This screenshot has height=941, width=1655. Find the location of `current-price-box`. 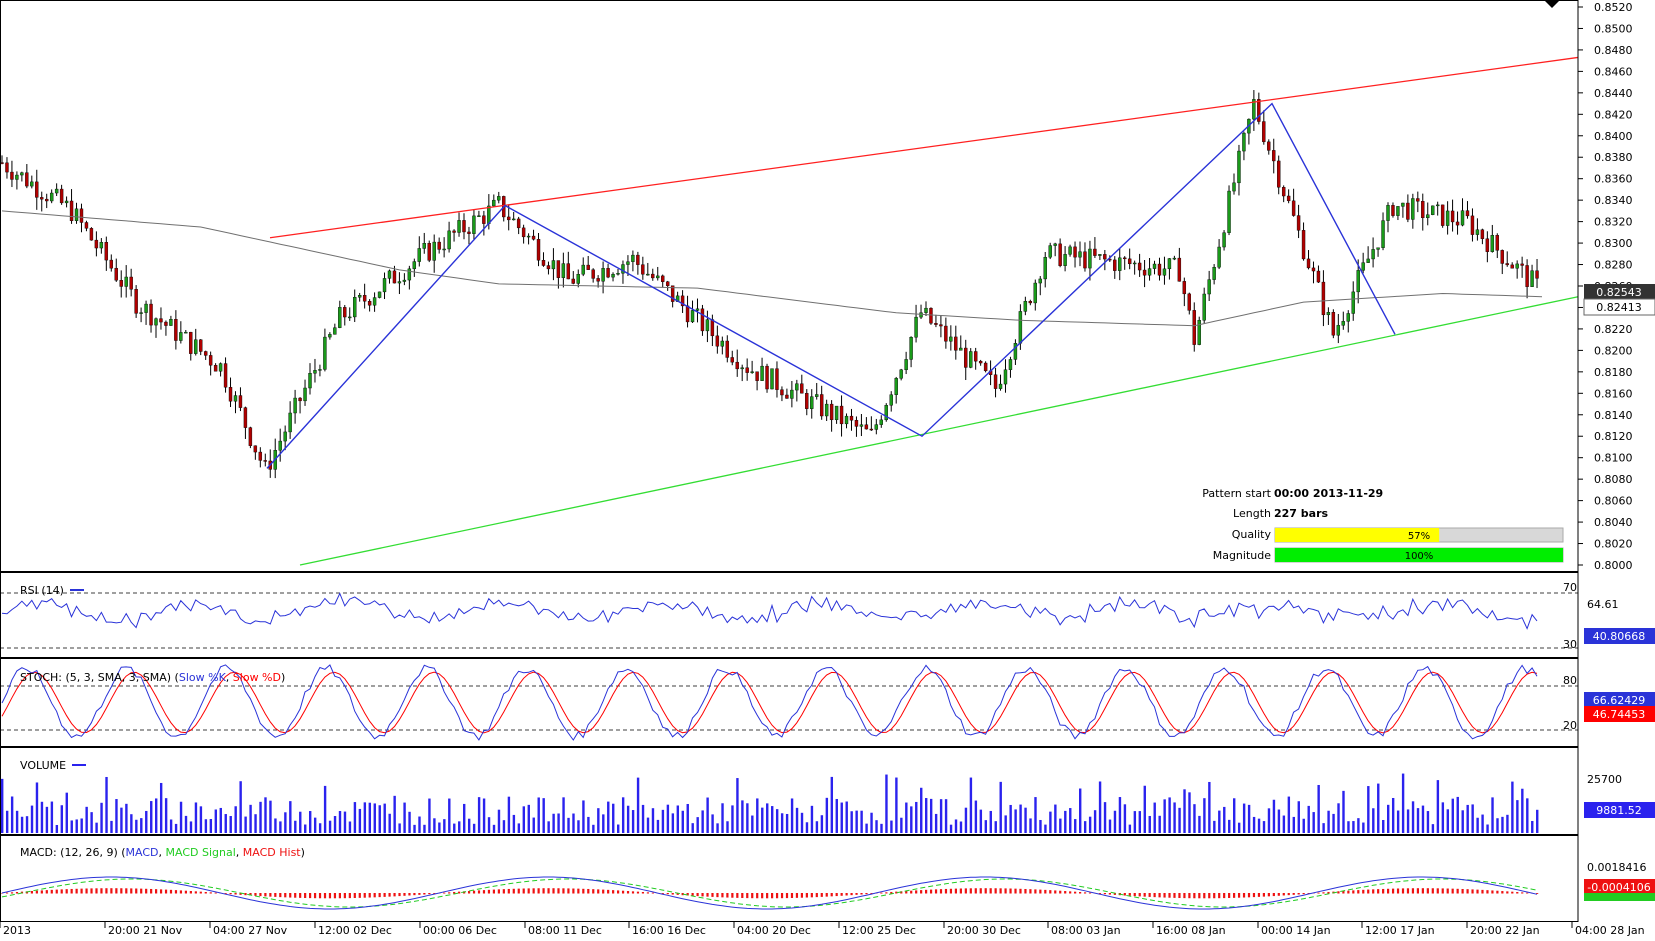

current-price-box is located at coordinates (1619, 292).